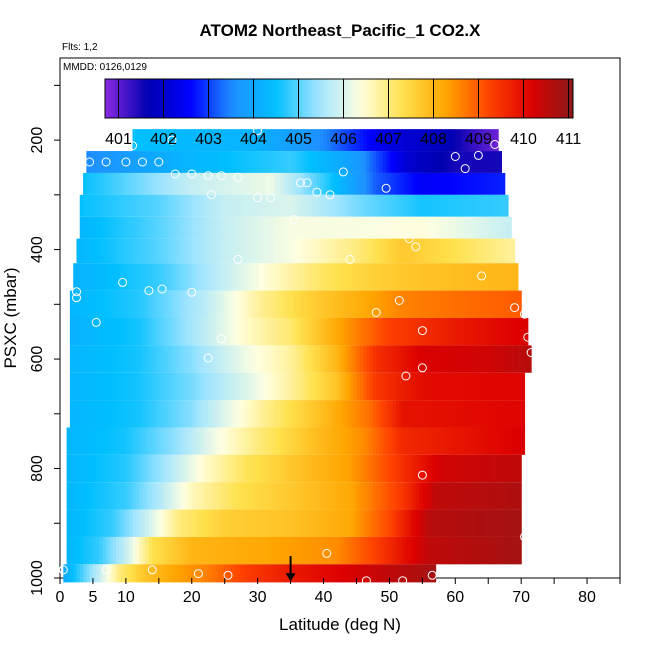  Describe the element at coordinates (324, 597) in the screenshot. I see `x-tick-label: 40` at that location.